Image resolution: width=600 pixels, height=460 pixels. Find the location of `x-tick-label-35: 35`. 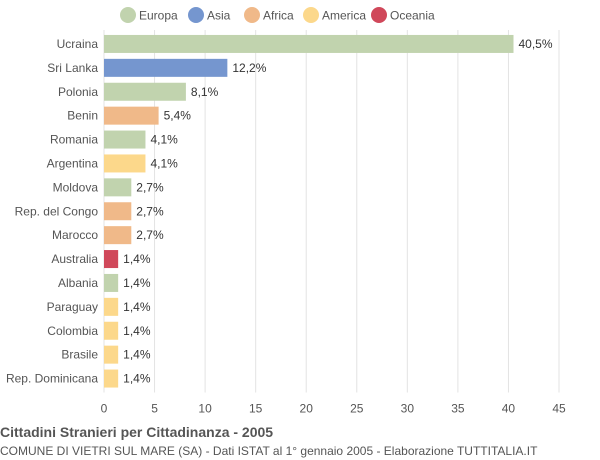

x-tick-label-35: 35 is located at coordinates (458, 409).